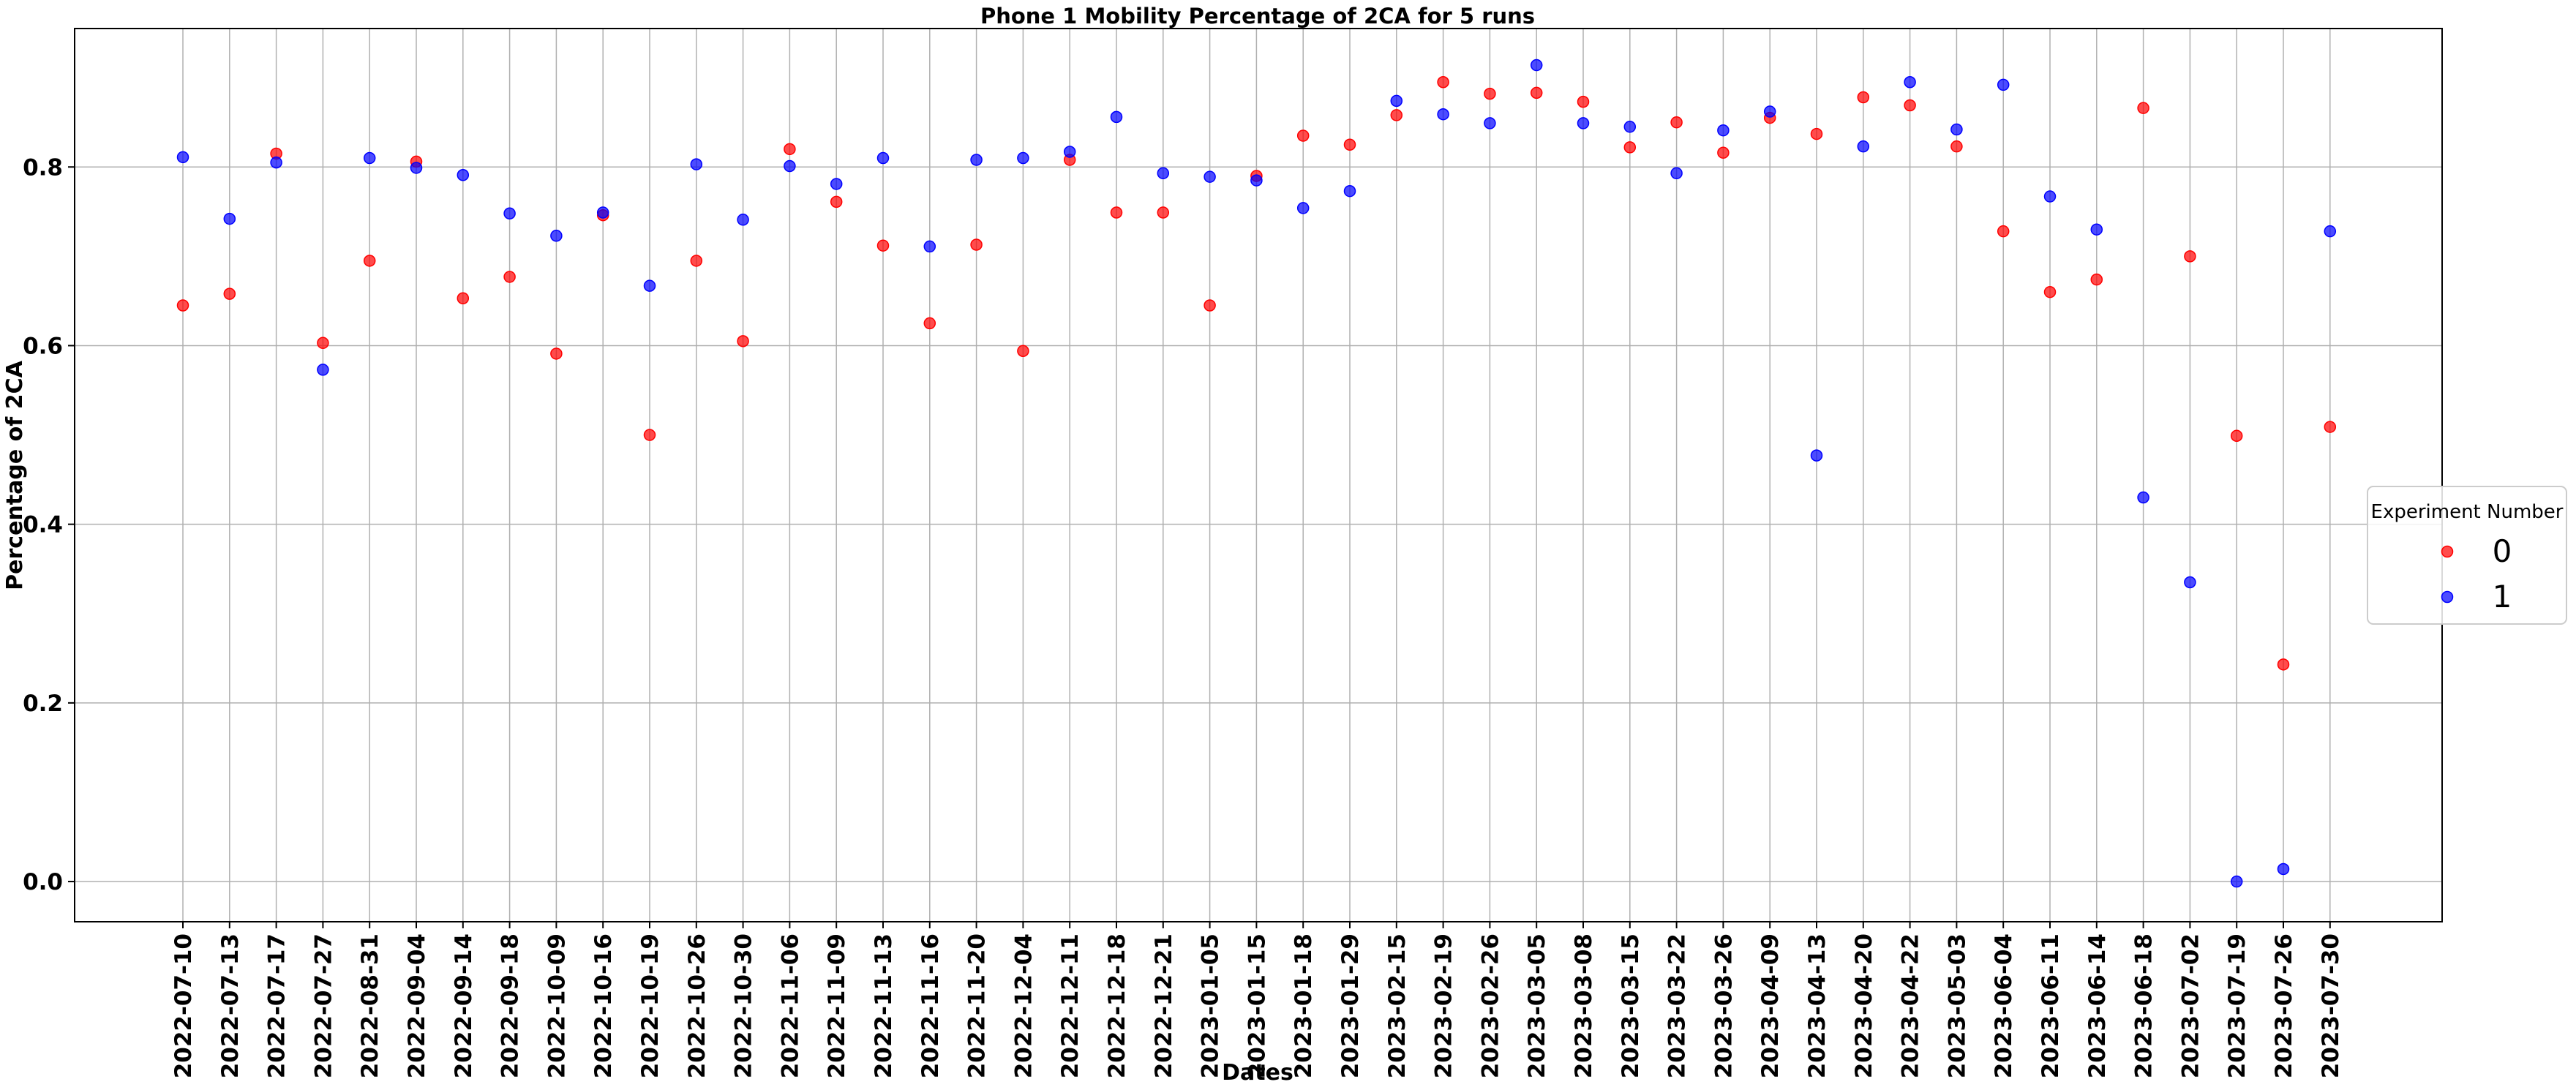 The width and height of the screenshot is (2576, 1090). I want to click on legend: Experiment Number 0 1, so click(2467, 555).